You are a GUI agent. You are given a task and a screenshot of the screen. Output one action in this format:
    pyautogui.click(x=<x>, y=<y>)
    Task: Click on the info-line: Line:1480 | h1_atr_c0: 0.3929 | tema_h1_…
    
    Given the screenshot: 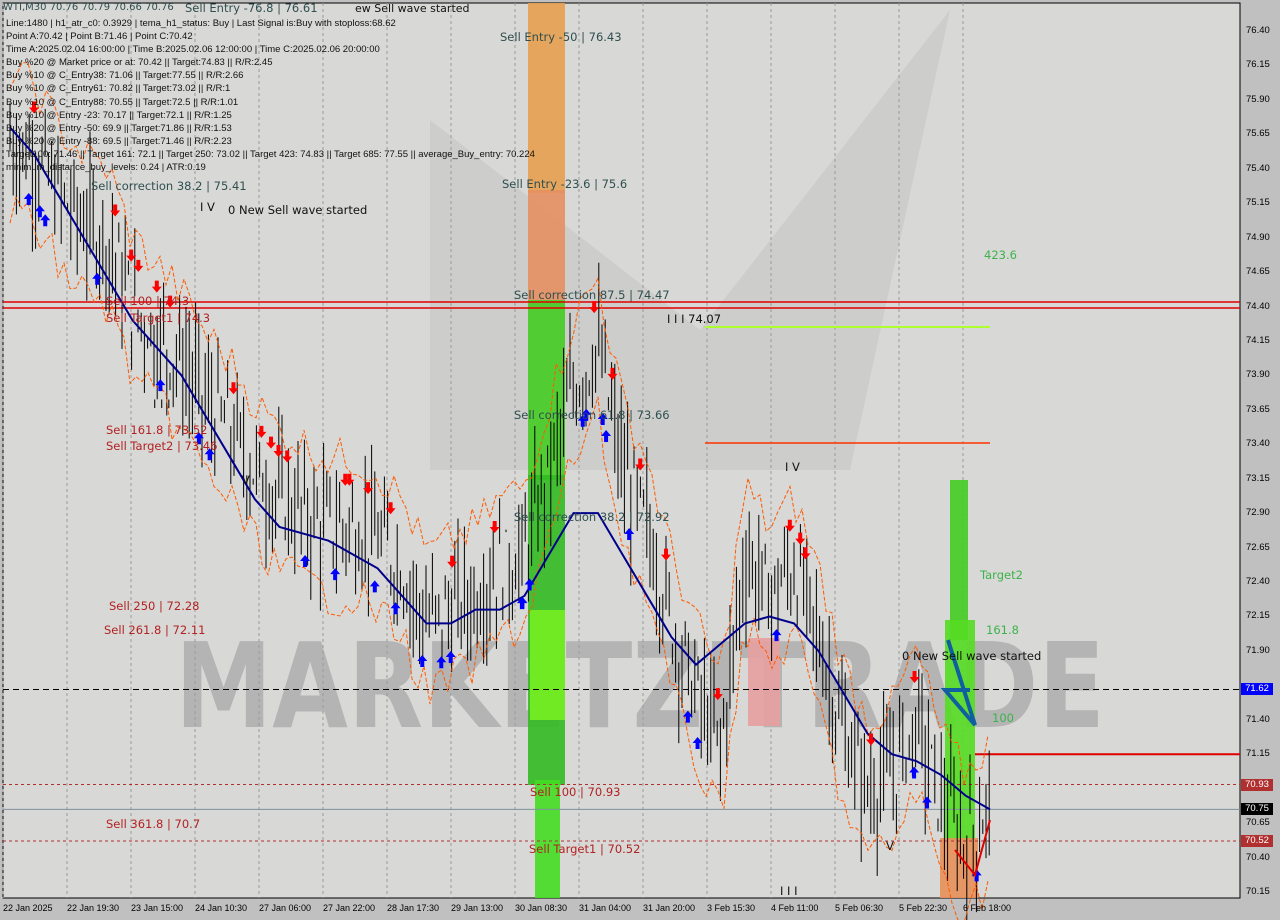 What is the action you would take?
    pyautogui.click(x=201, y=23)
    